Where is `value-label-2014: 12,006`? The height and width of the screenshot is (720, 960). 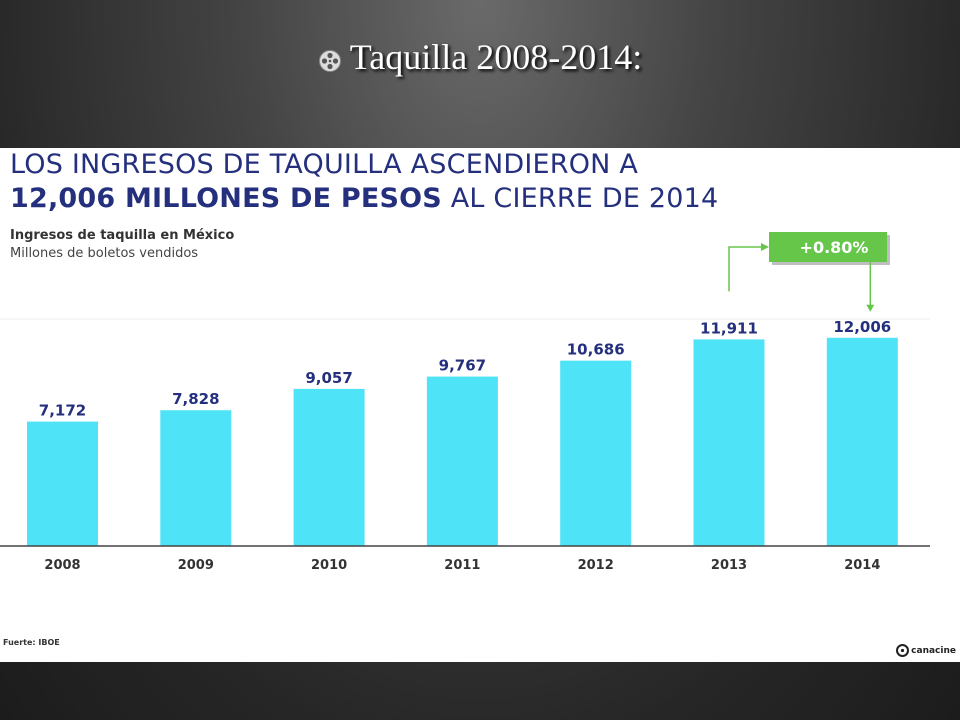
value-label-2014: 12,006 is located at coordinates (862, 327).